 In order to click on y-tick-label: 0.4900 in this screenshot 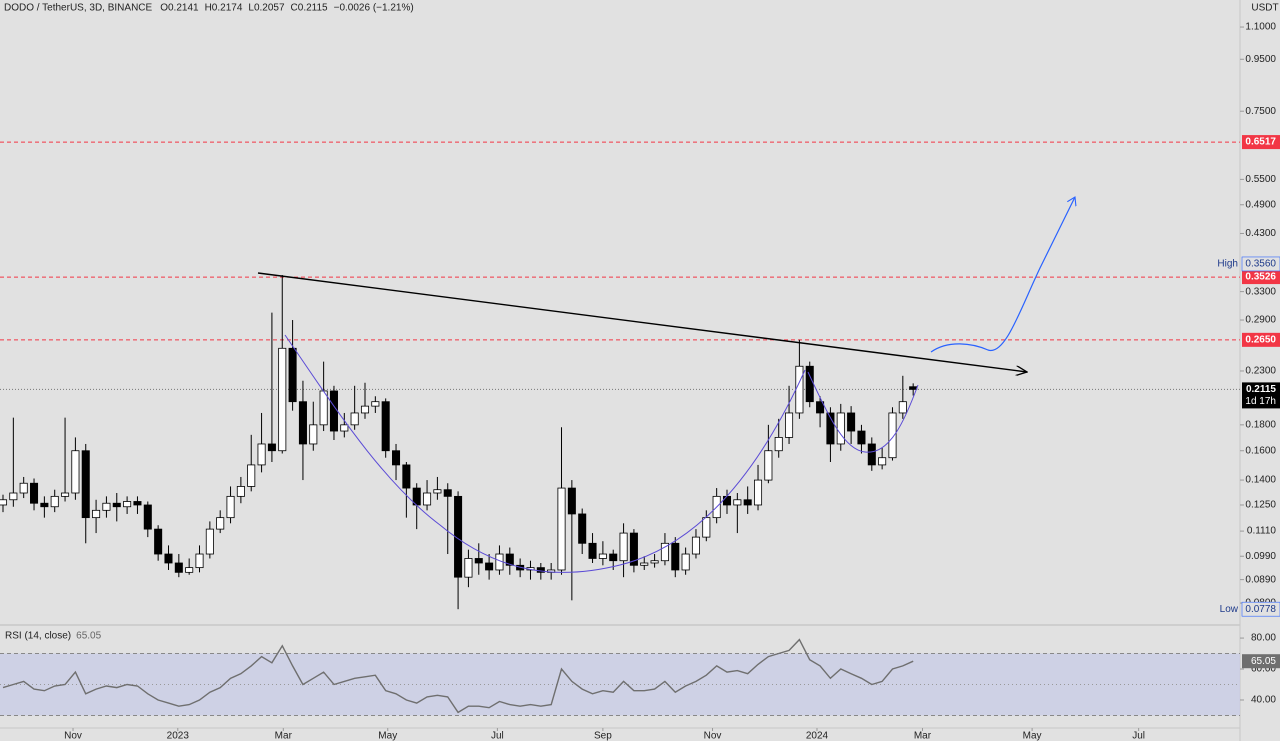, I will do `click(1260, 204)`.